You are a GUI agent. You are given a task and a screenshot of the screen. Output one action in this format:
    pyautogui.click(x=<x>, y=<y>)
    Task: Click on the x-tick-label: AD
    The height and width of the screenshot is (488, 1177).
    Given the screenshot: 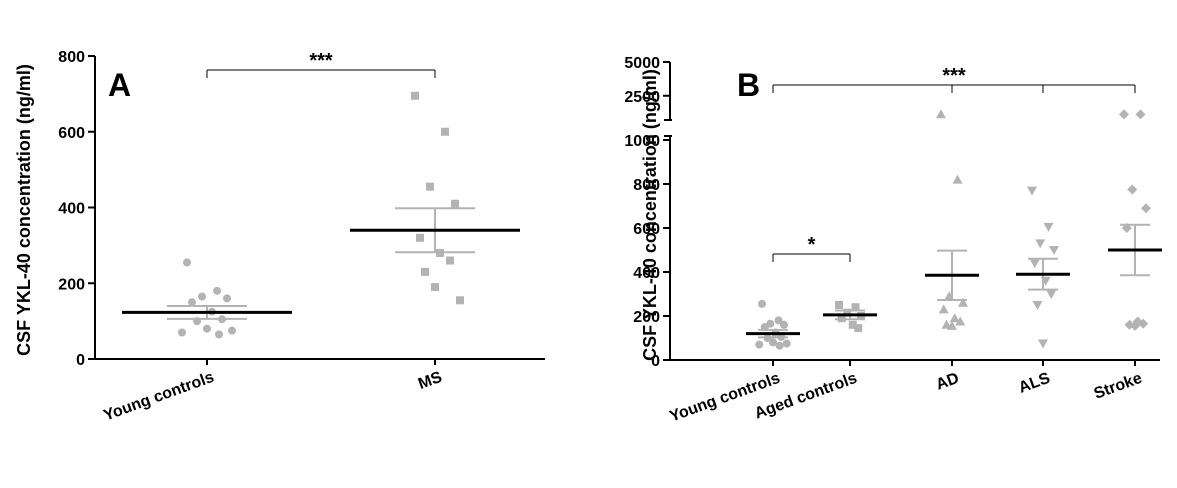 What is the action you would take?
    pyautogui.click(x=948, y=382)
    